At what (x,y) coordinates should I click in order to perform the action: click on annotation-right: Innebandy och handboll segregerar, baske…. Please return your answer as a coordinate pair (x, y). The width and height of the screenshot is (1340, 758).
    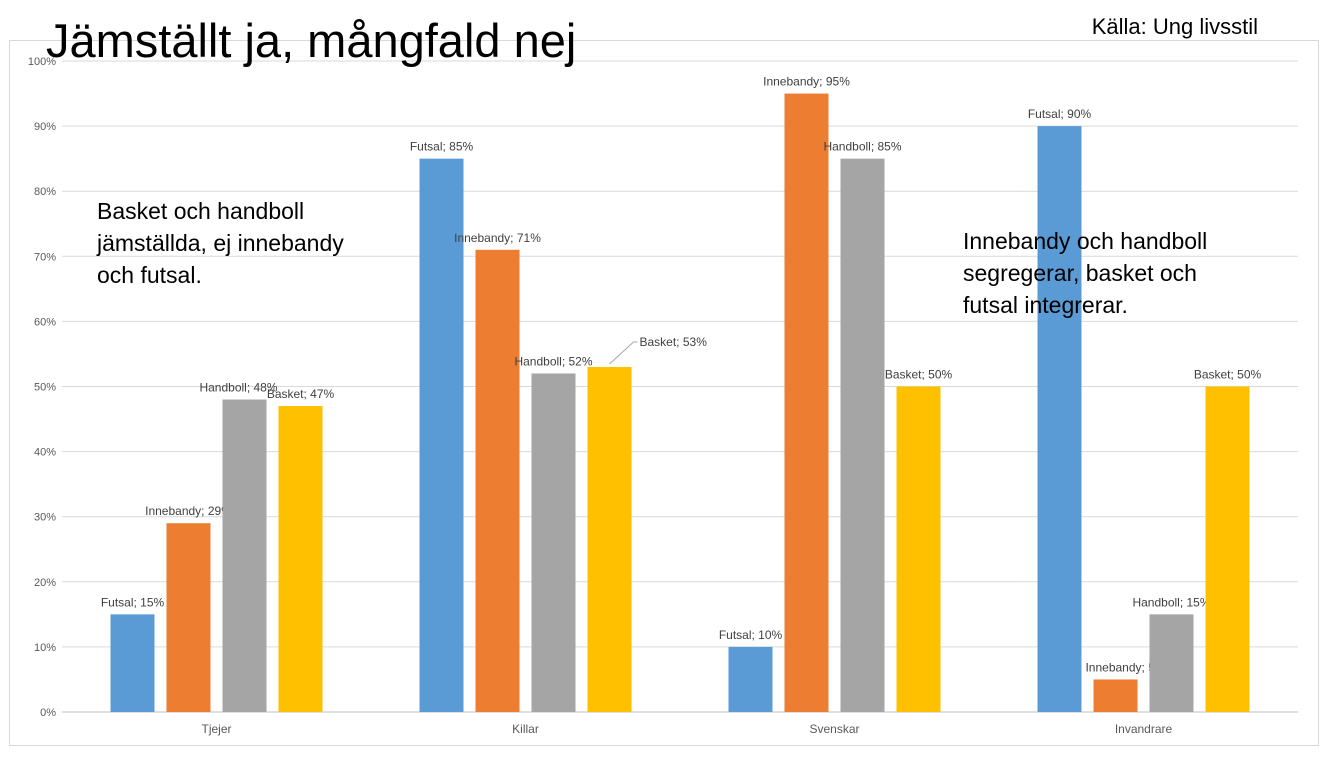
    Looking at the image, I should click on (1085, 273).